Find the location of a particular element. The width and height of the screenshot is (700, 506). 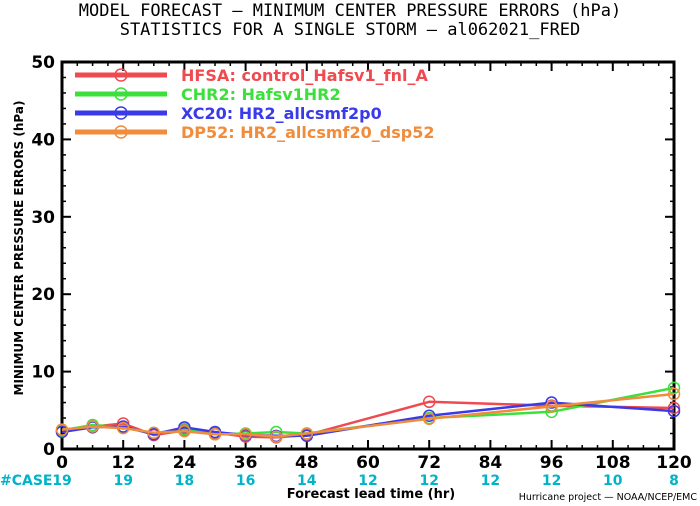

case-count: 8 is located at coordinates (674, 481).